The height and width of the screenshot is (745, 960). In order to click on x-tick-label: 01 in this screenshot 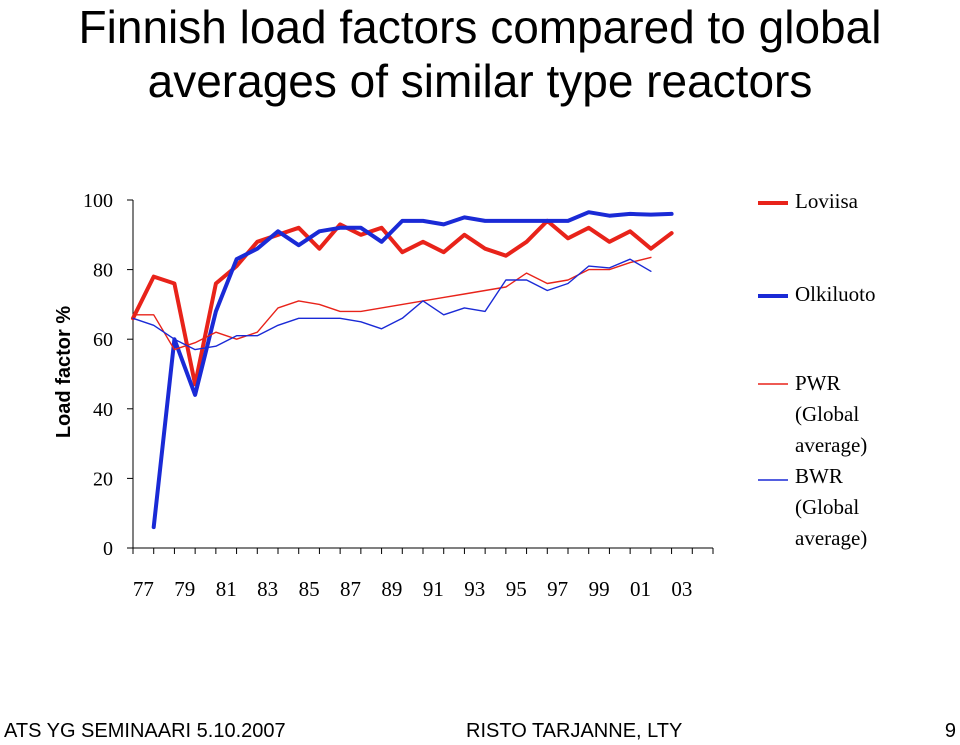, I will do `click(640, 589)`.